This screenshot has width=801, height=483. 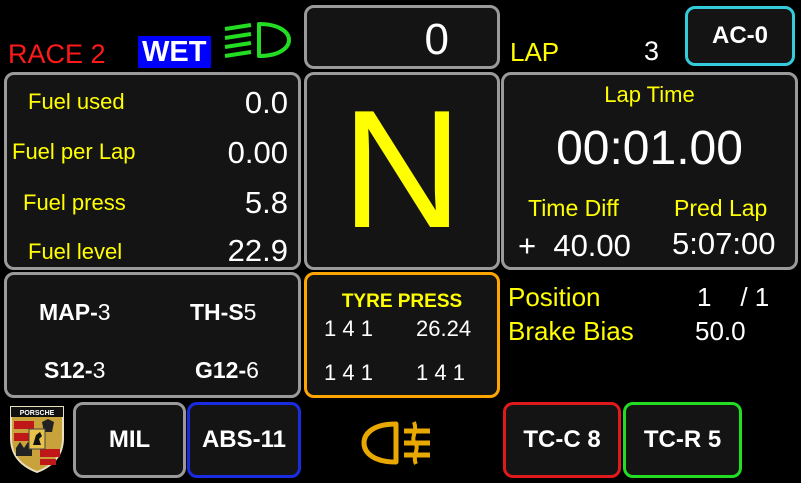 What do you see at coordinates (444, 328) in the screenshot?
I see `tyre-front-right: 26.24` at bounding box center [444, 328].